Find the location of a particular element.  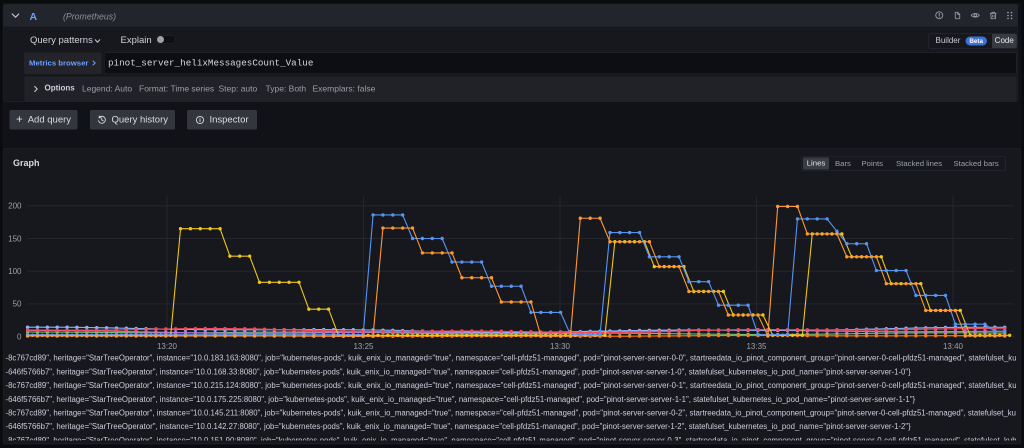

svg-text: 13:20 is located at coordinates (167, 346).